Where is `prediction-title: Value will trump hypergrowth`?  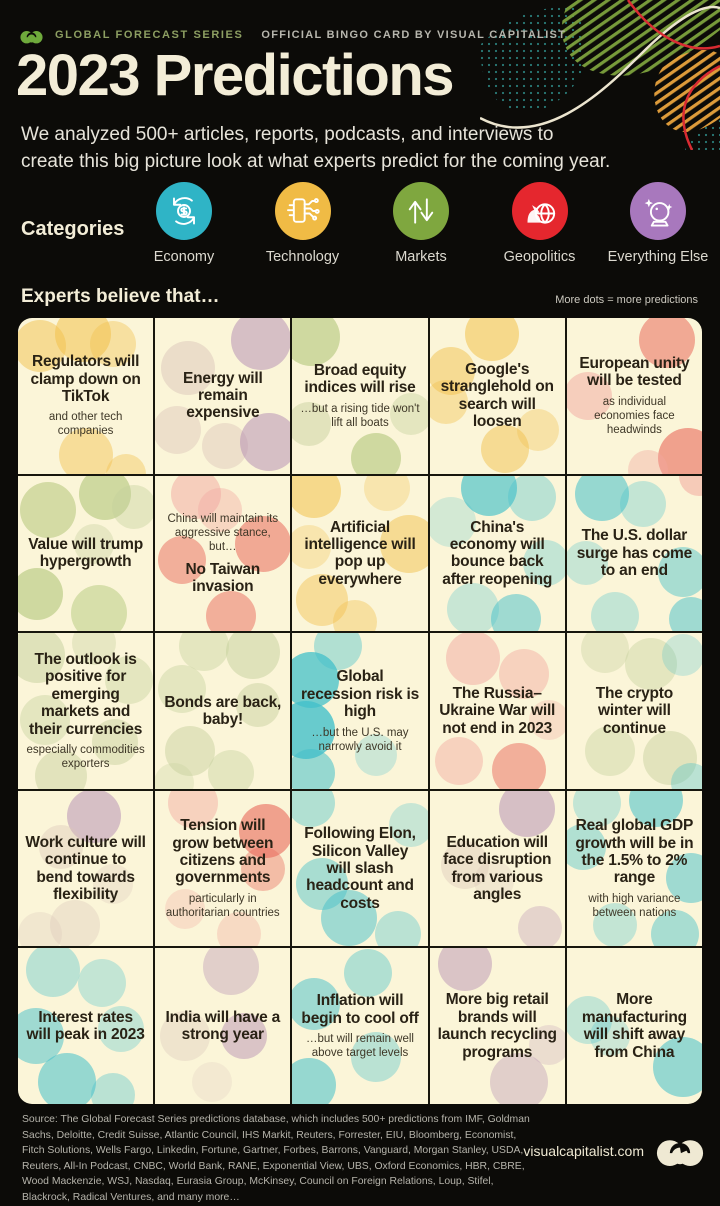
prediction-title: Value will trump hypergrowth is located at coordinates (85, 553).